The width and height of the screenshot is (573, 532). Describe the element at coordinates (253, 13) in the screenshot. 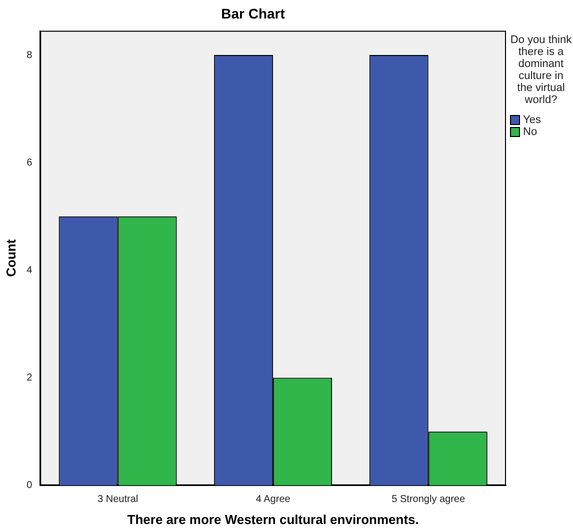

I see `chart-title: Bar Chart` at that location.